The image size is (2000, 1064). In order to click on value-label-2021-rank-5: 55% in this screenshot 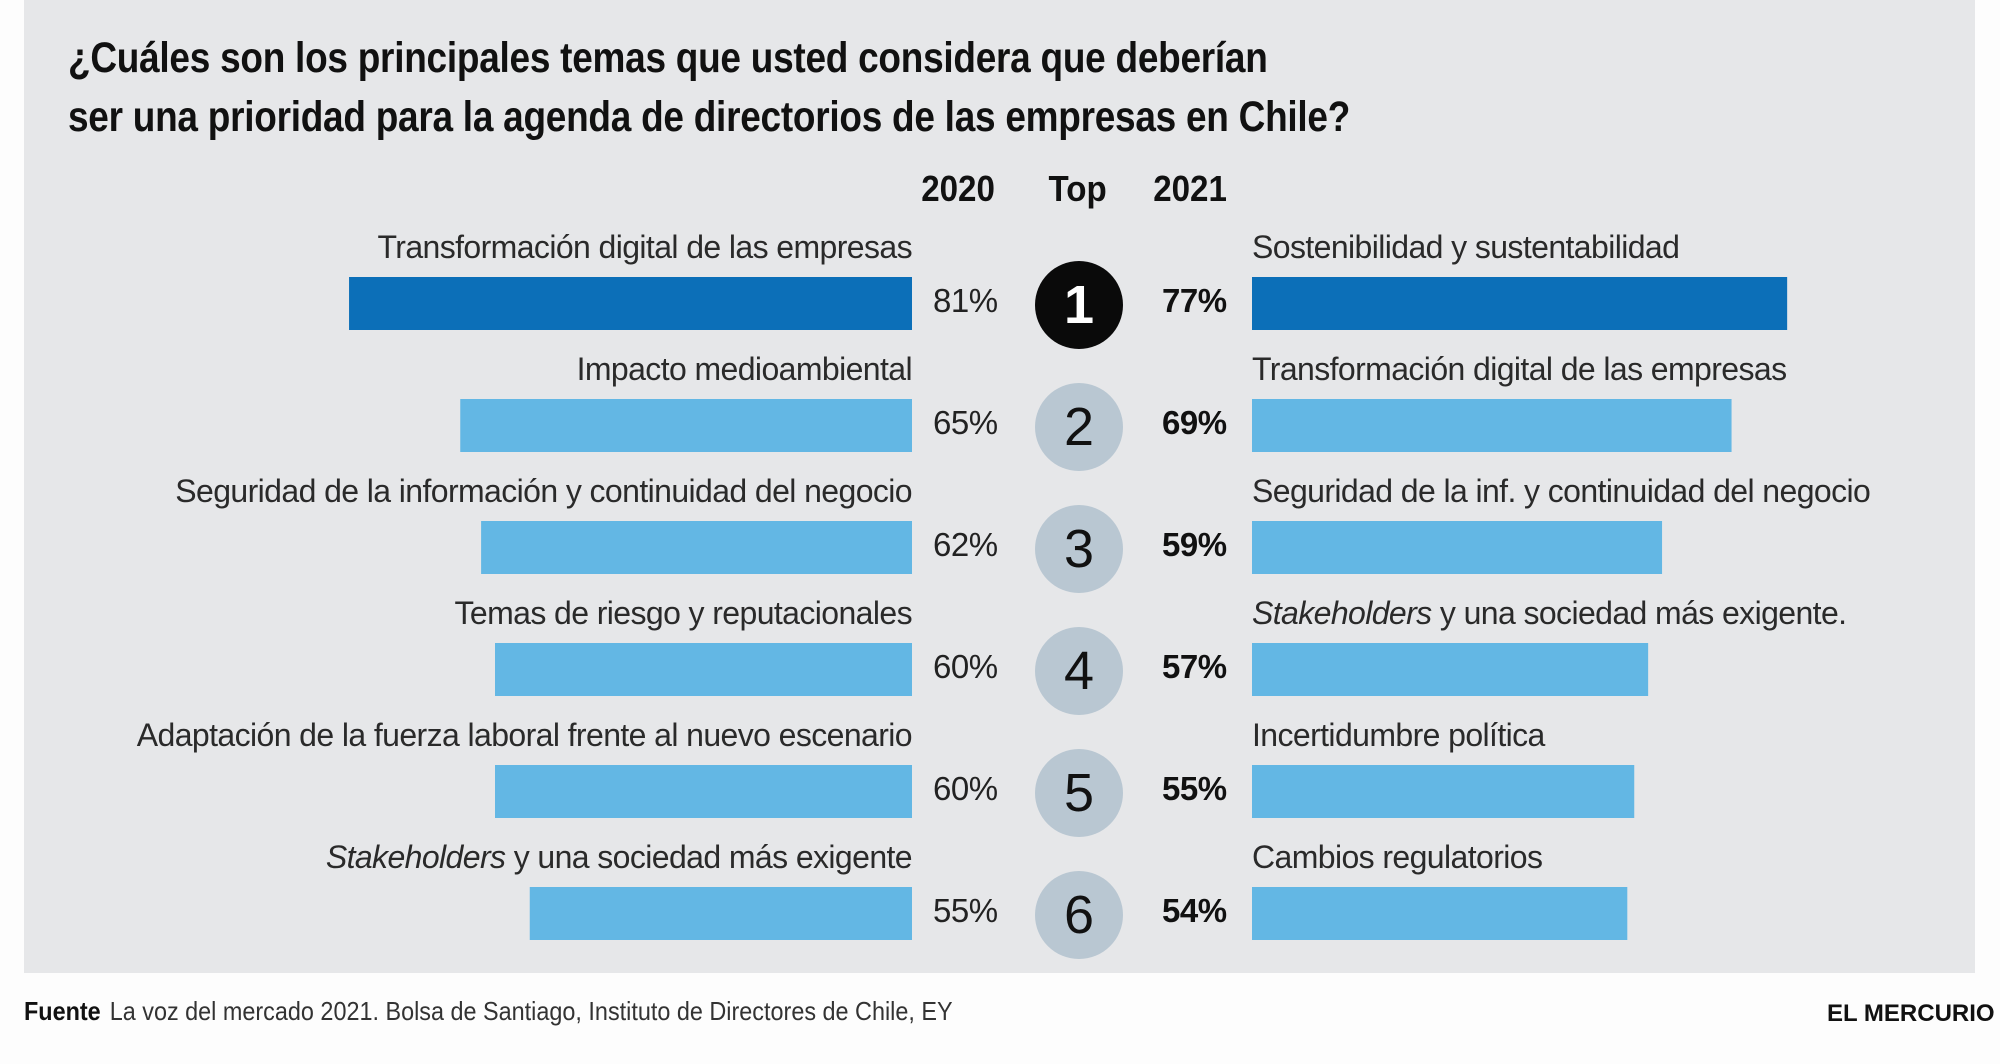, I will do `click(1194, 788)`.